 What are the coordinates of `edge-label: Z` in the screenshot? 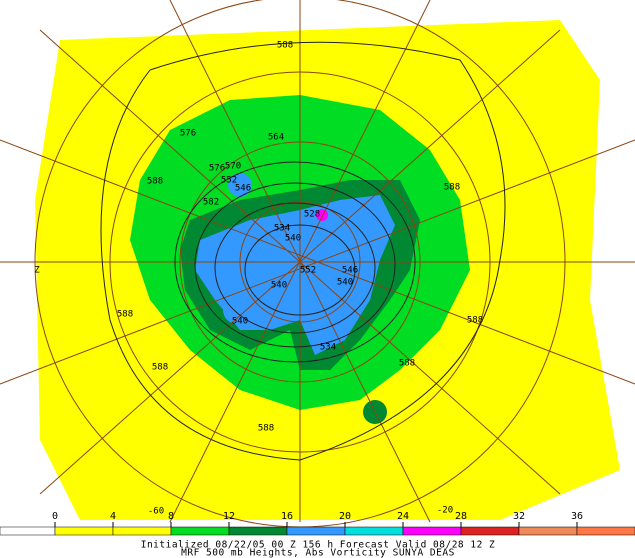 It's located at (37, 271).